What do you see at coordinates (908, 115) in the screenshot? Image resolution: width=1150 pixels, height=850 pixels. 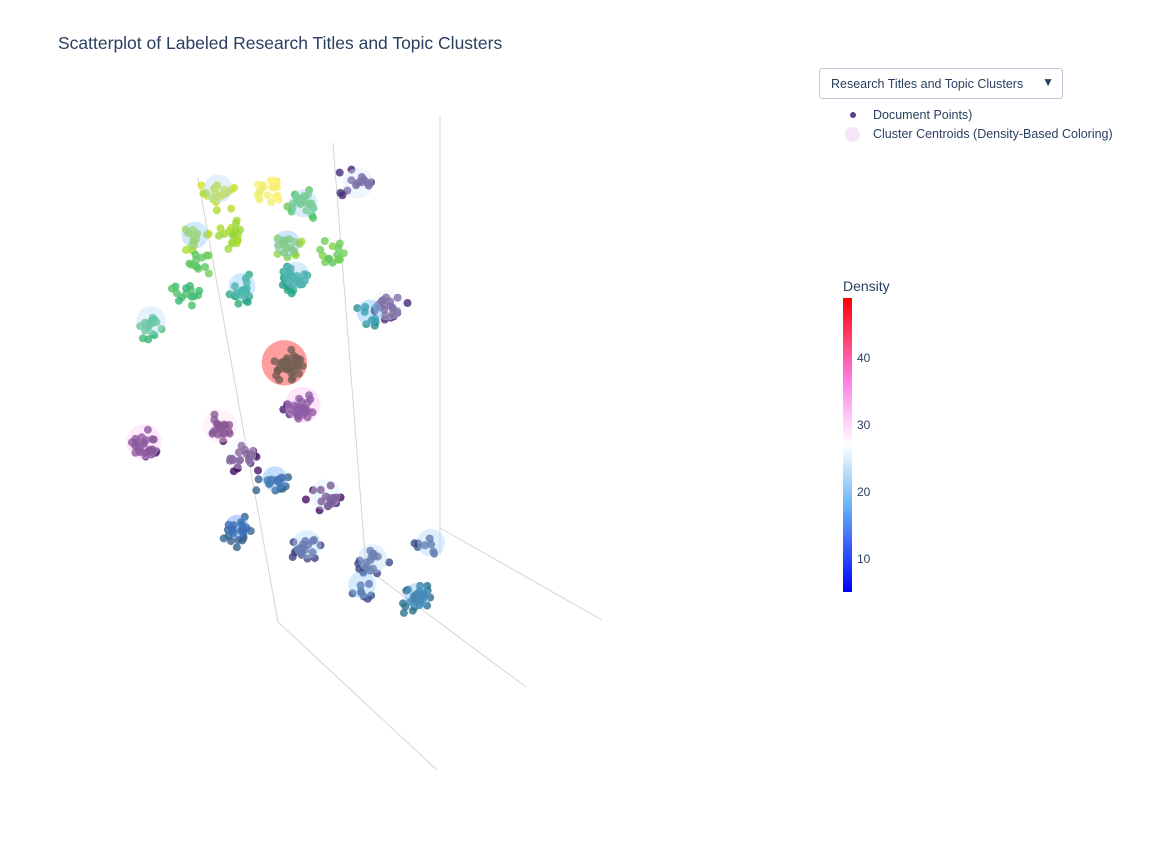 I see `legend-item-document-points: Document Points)` at bounding box center [908, 115].